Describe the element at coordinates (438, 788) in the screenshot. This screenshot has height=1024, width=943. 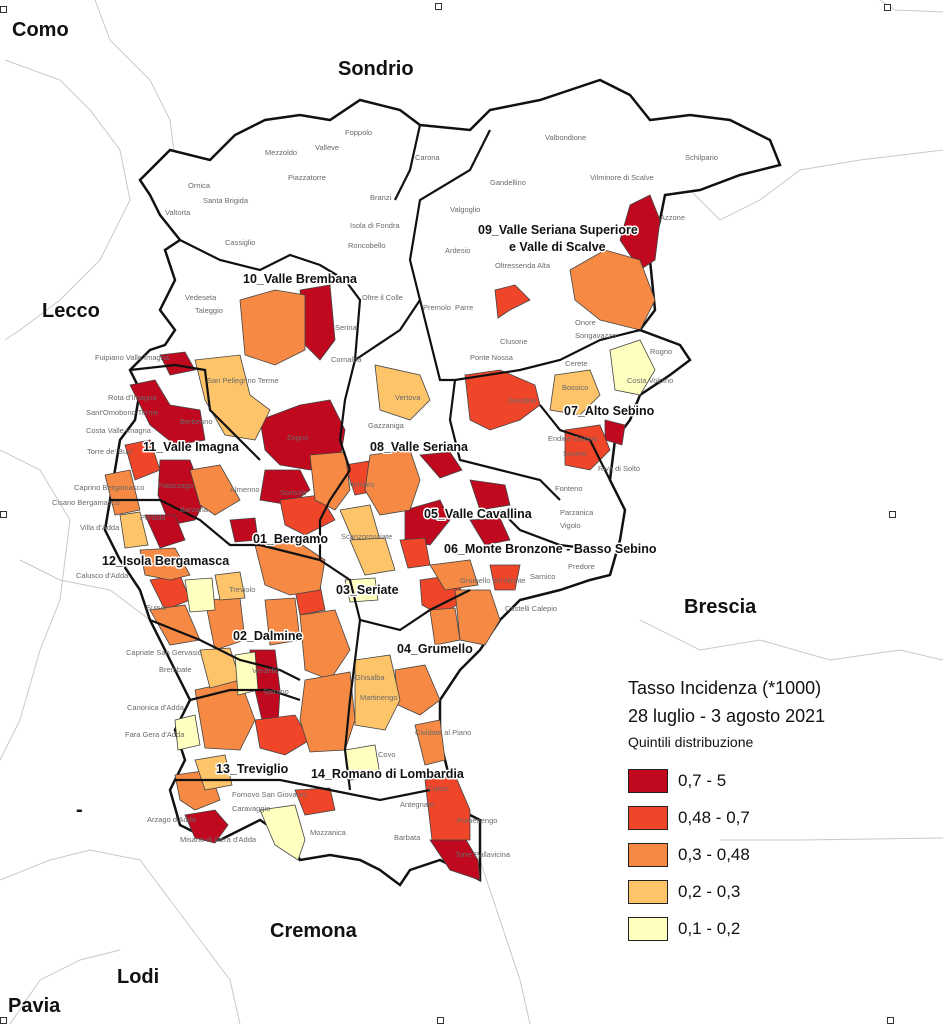
I see `town-label: Calcio` at that location.